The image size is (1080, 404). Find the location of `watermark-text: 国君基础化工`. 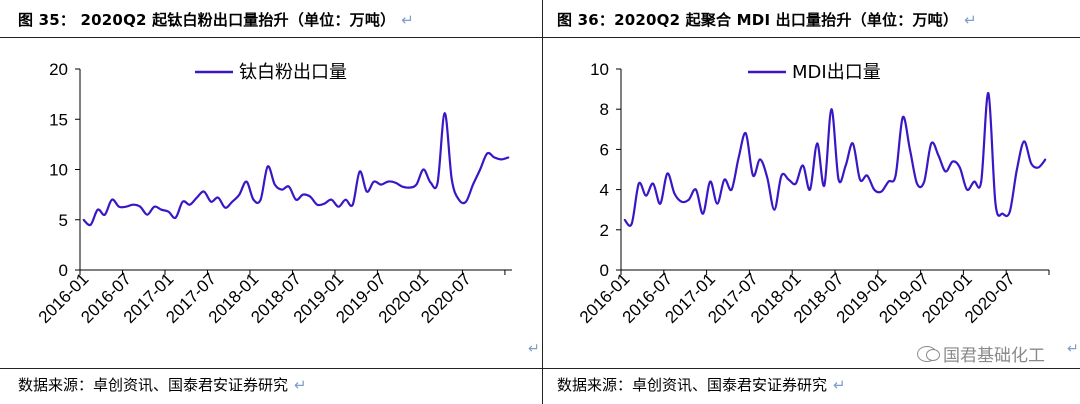

watermark-text: 国君基础化工 is located at coordinates (994, 356).